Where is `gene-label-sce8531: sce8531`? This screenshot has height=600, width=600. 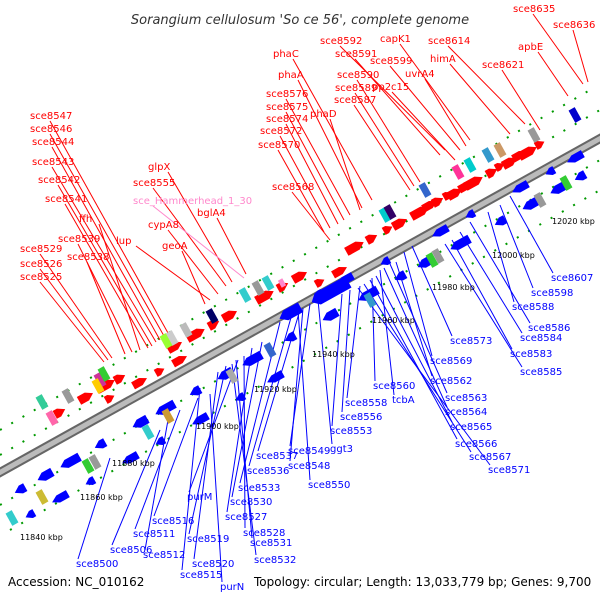
gene-label-sce8531: sce8531 is located at coordinates (271, 543).